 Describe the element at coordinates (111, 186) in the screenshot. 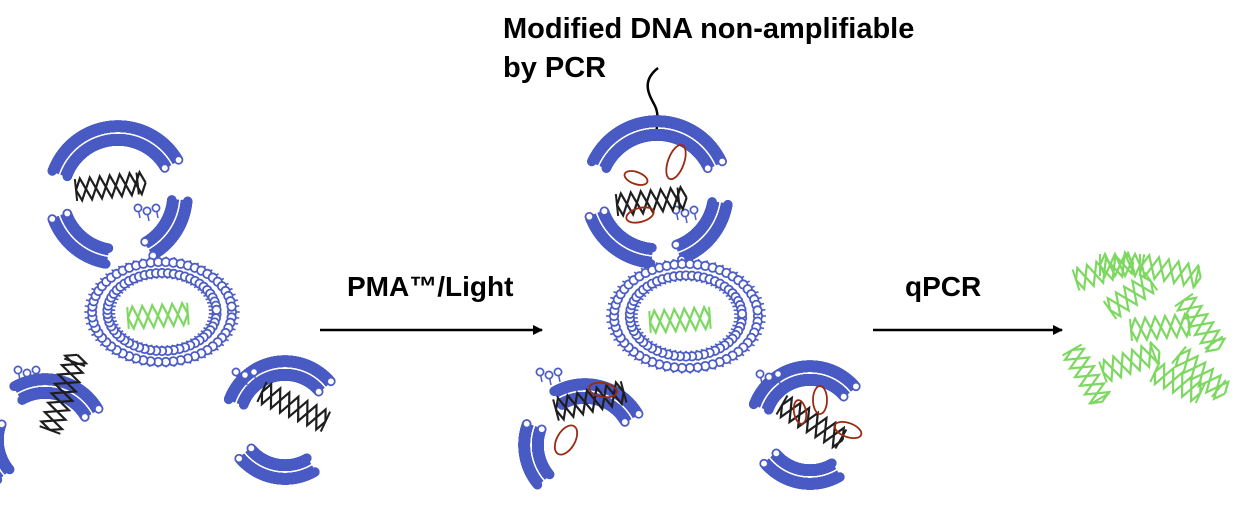

I see `dna-dead-cell` at that location.